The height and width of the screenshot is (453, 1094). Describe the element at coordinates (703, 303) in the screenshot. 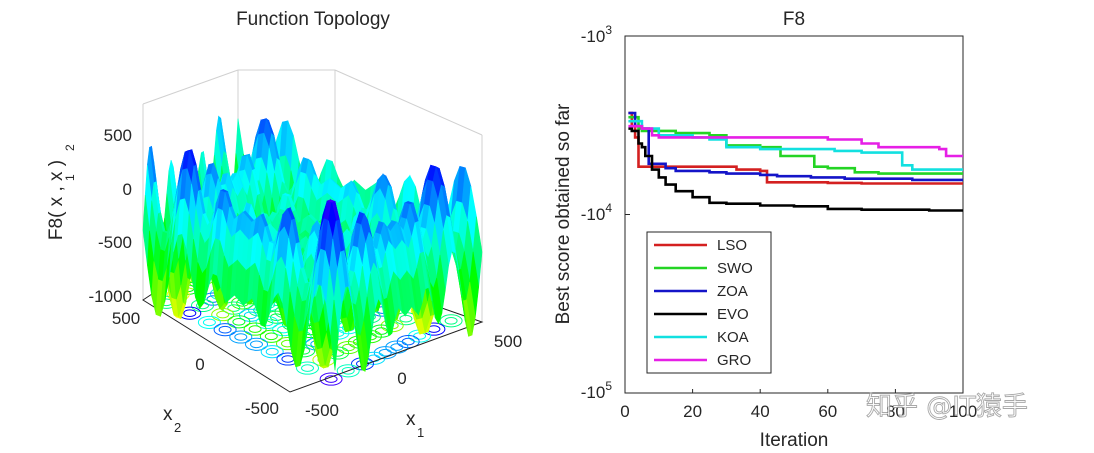

I see `legend-items: LSO SWO ZOA EVO KOA GRO` at that location.